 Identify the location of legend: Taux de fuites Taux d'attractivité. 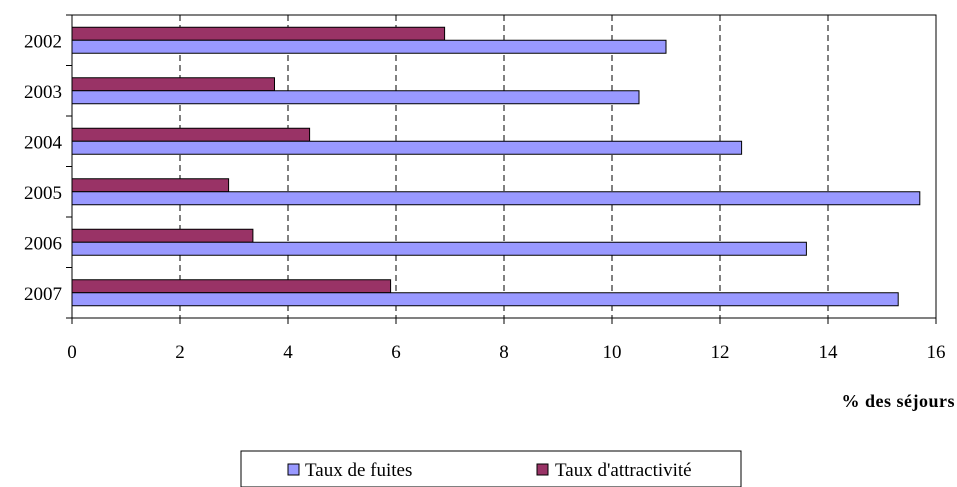
(491, 468).